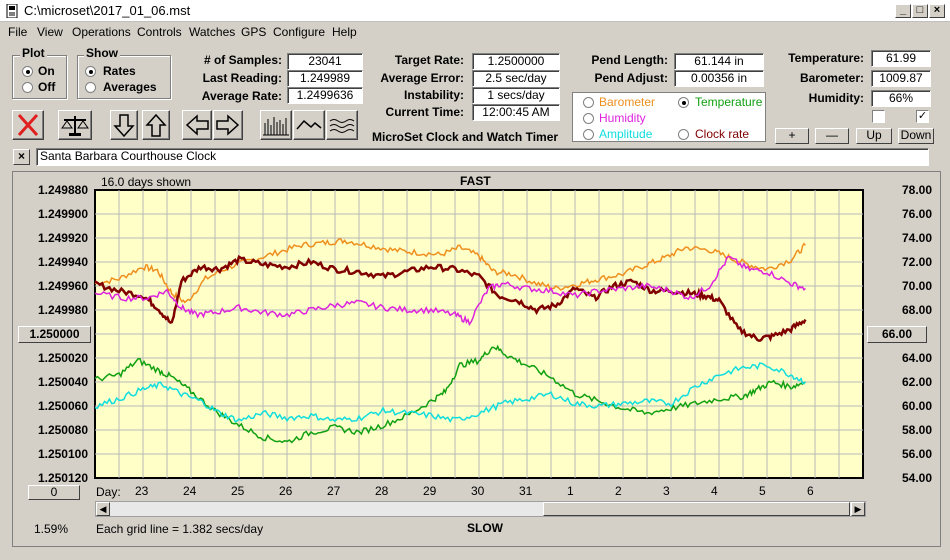 This screenshot has width=950, height=560. Describe the element at coordinates (916, 136) in the screenshot. I see `down-button: Down` at that location.